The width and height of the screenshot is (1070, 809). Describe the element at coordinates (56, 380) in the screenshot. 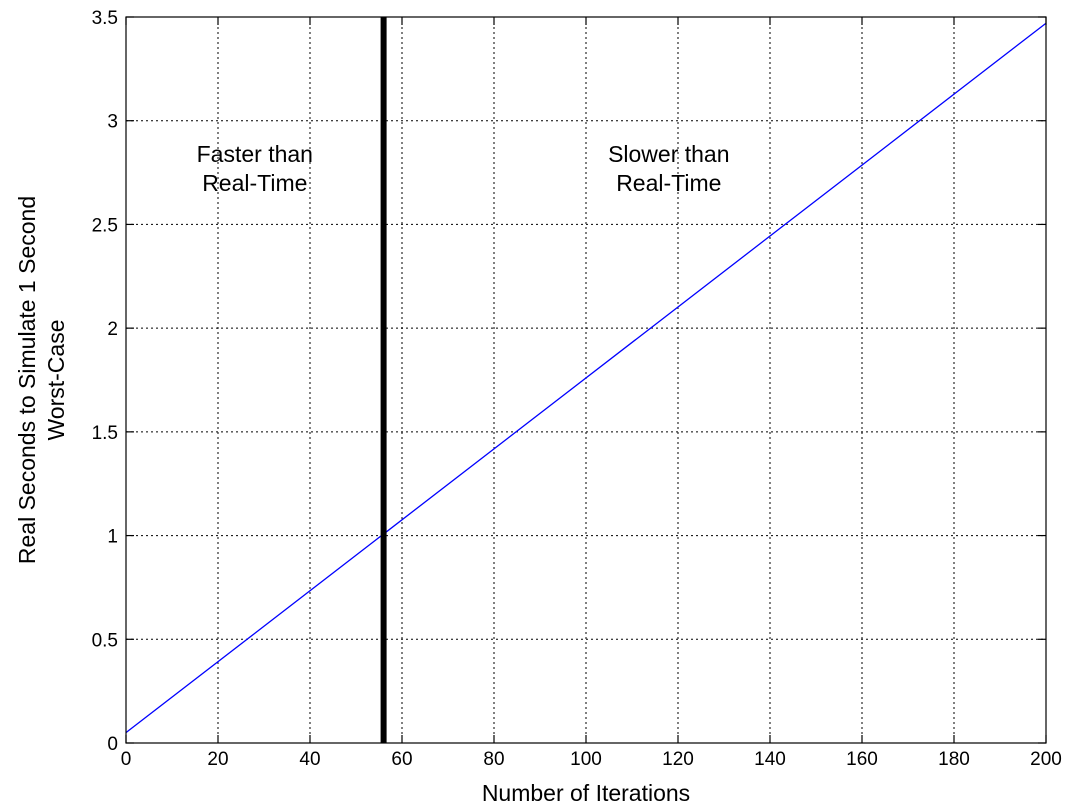

I see `y-axis-label-line2: Worst-Case` at that location.